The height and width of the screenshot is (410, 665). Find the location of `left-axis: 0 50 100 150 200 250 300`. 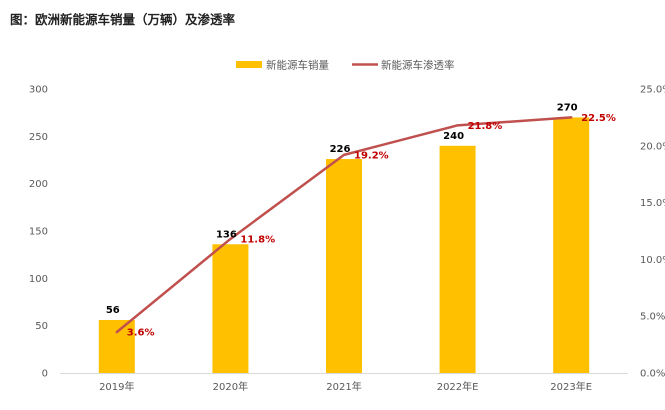

left-axis: 0 50 100 150 200 250 300 is located at coordinates (38, 232).